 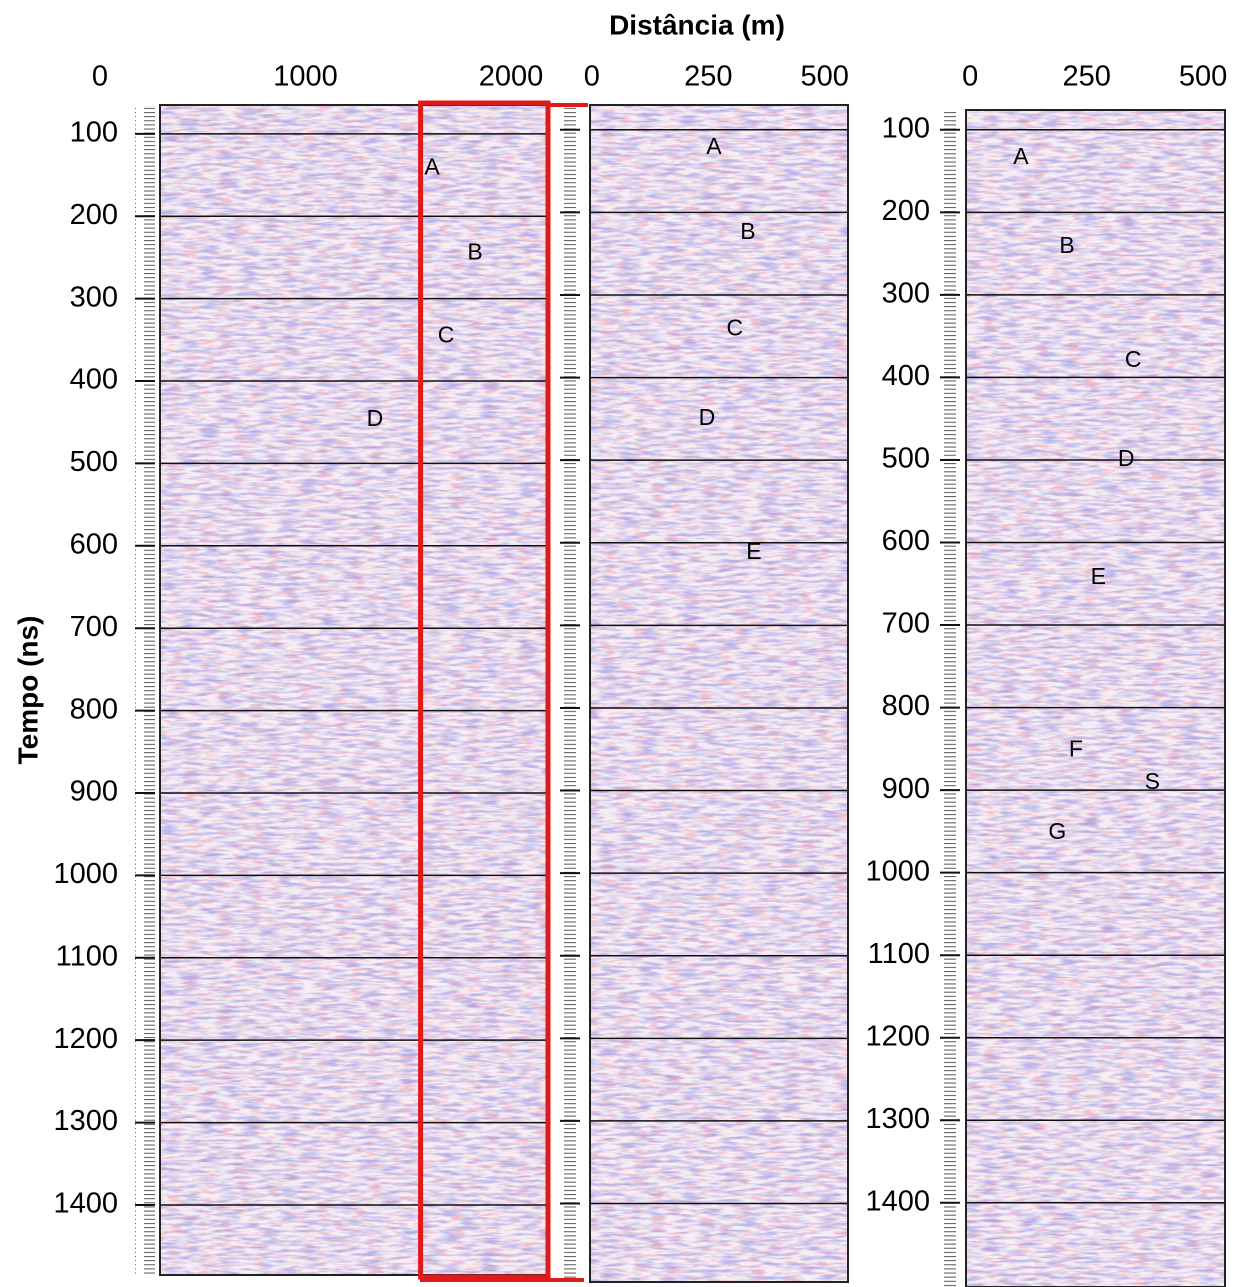 I want to click on annotation: G, so click(x=1057, y=831).